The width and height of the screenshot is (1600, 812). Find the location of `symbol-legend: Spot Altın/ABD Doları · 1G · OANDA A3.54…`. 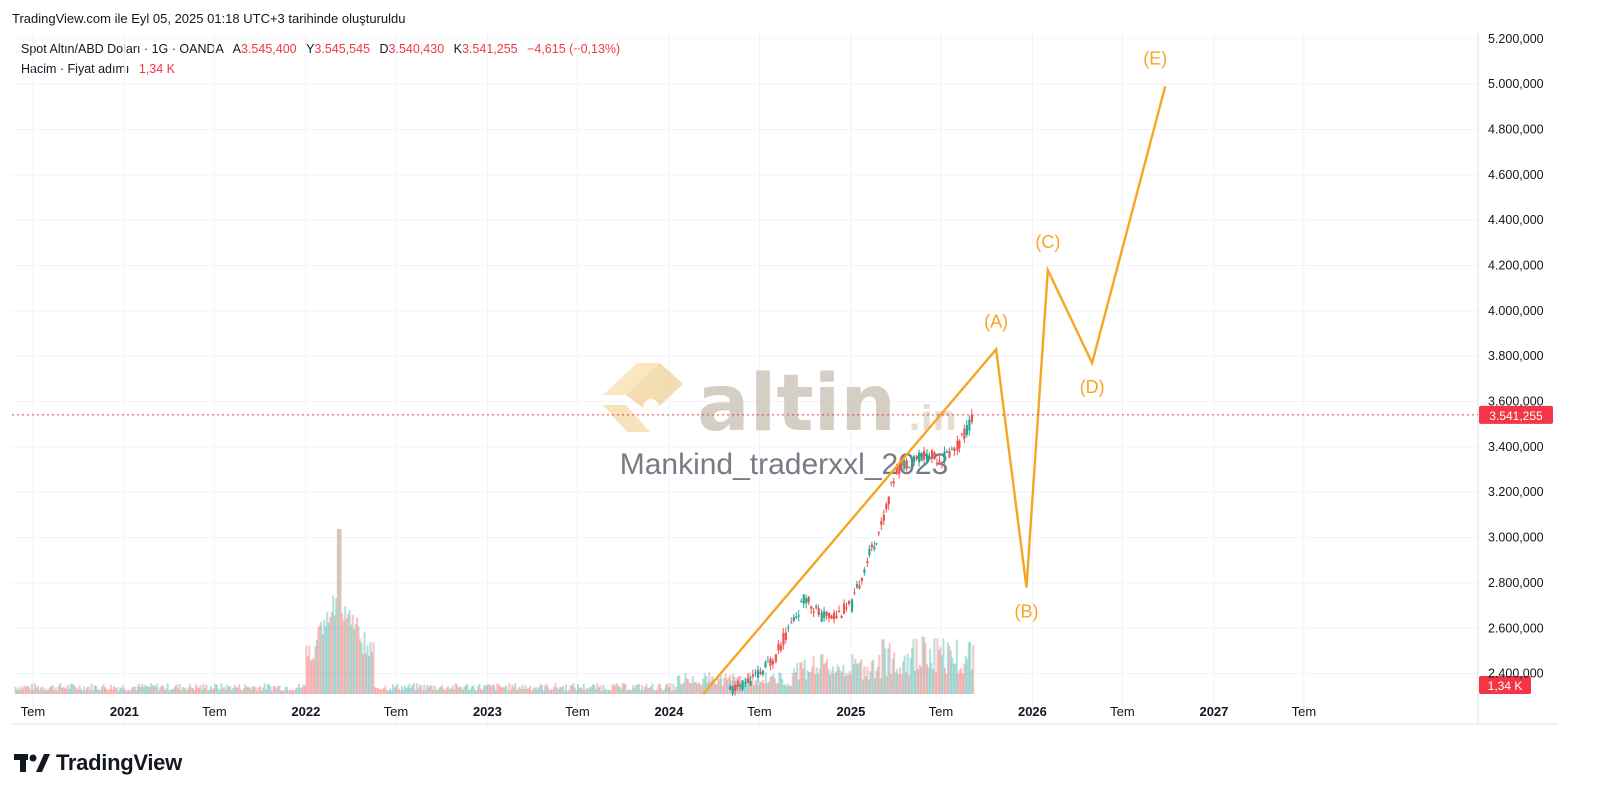

symbol-legend: Spot Altın/ABD Doları · 1G · OANDA A3.54… is located at coordinates (320, 49).